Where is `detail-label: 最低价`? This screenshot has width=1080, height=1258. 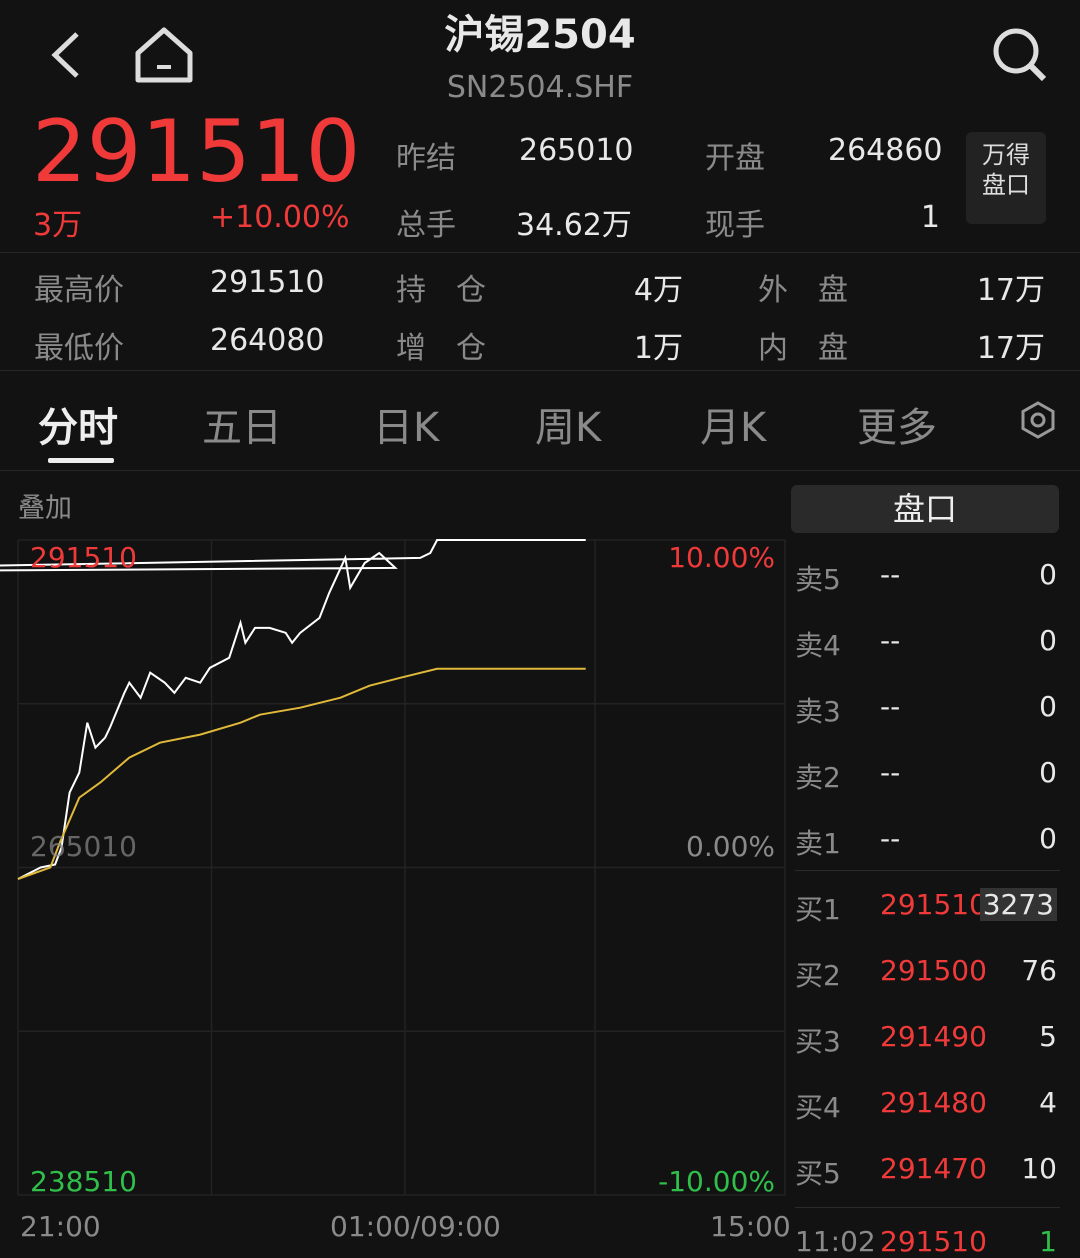 detail-label: 最低价 is located at coordinates (79, 348).